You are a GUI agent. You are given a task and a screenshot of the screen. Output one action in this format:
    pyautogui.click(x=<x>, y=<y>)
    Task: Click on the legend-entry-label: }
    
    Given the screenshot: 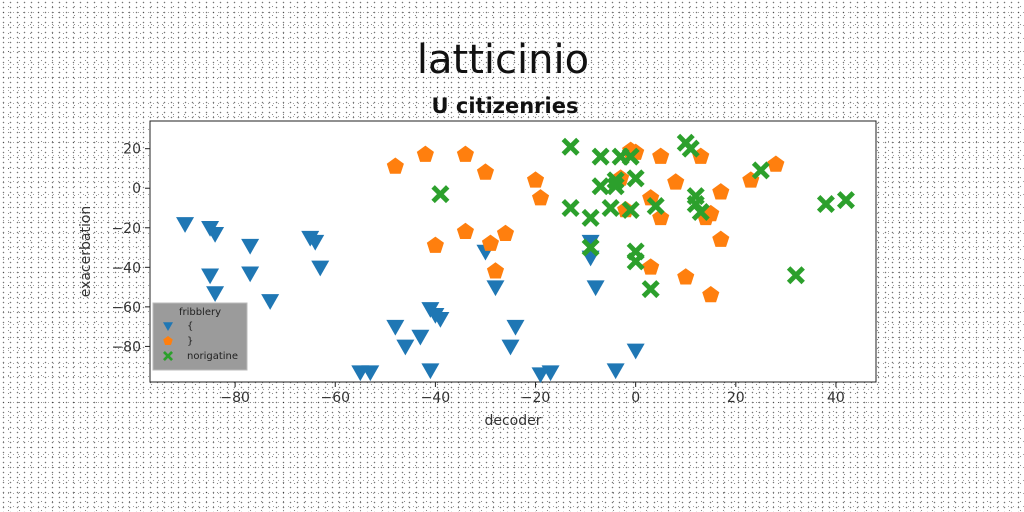 What is the action you would take?
    pyautogui.click(x=190, y=341)
    